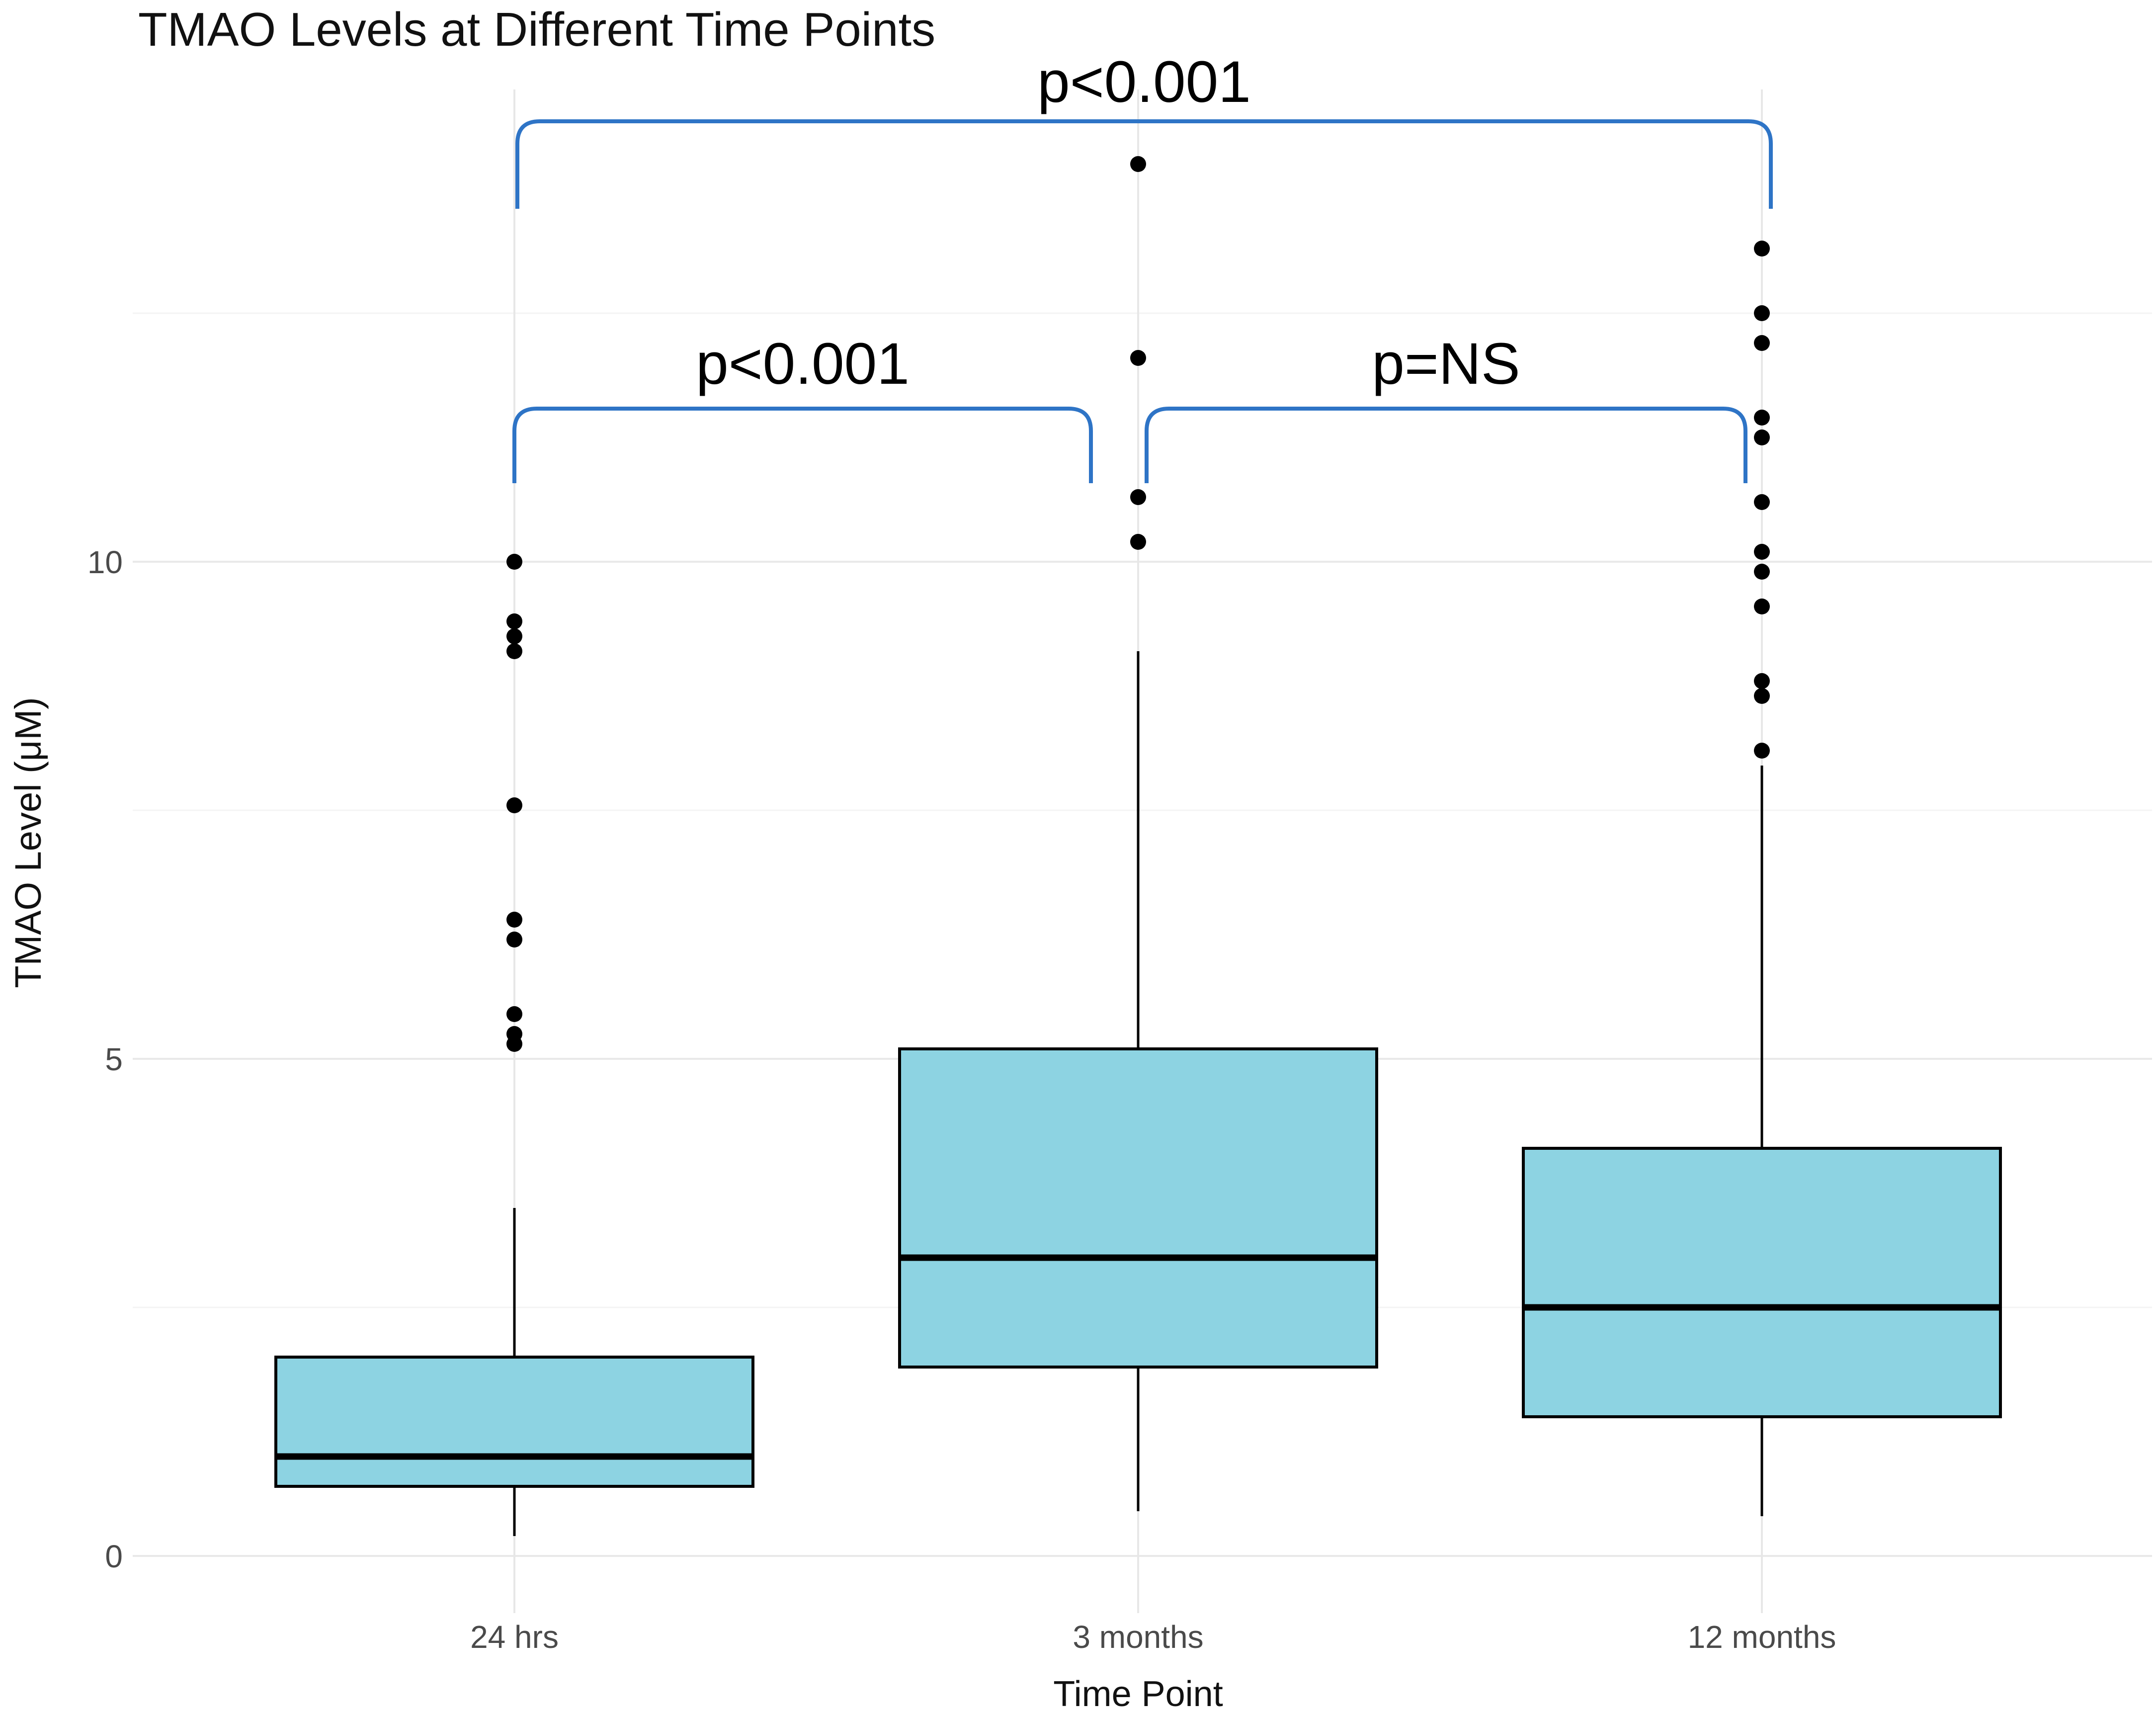 The height and width of the screenshot is (1717, 2156). Describe the element at coordinates (1138, 1694) in the screenshot. I see `x-axis-title: Time Point` at that location.